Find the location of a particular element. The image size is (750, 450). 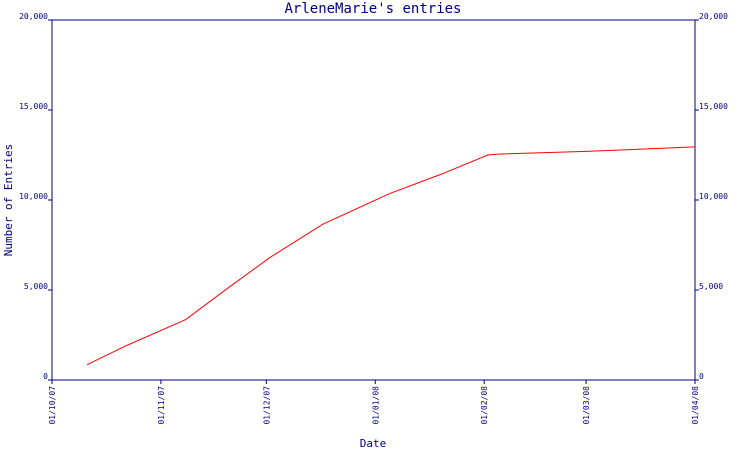

y-axis-left: 0 5,000 10,000 15,000 20,000 is located at coordinates (35, 196).